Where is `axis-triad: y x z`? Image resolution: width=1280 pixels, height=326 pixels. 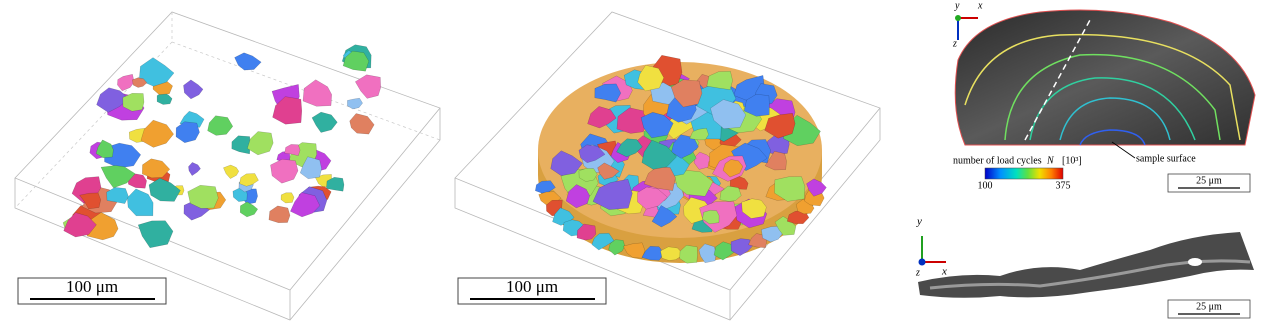
axis-triad: y x z is located at coordinates (967, 24).